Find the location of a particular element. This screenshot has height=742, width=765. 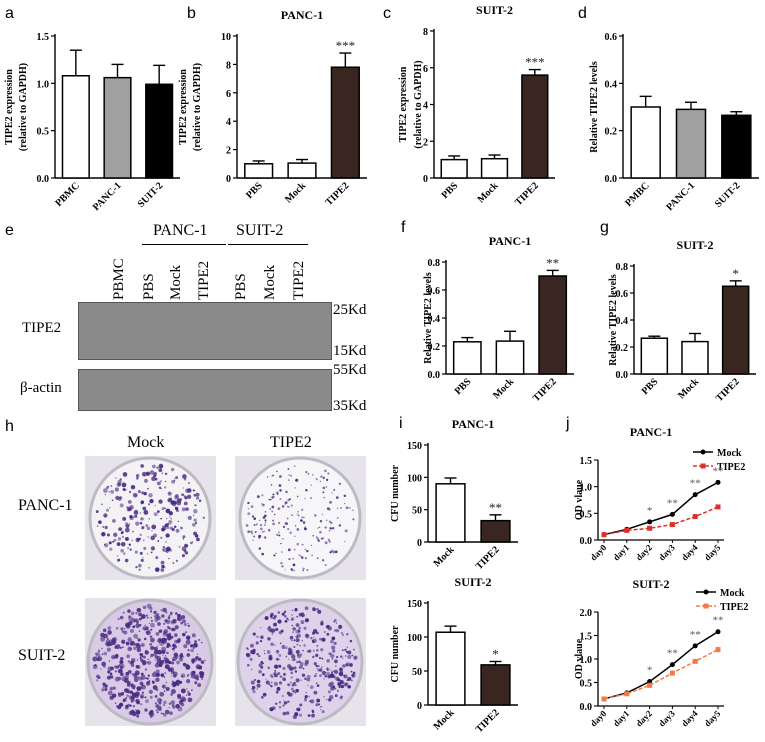

y-axis-label: CFU number is located at coordinates (395, 493).